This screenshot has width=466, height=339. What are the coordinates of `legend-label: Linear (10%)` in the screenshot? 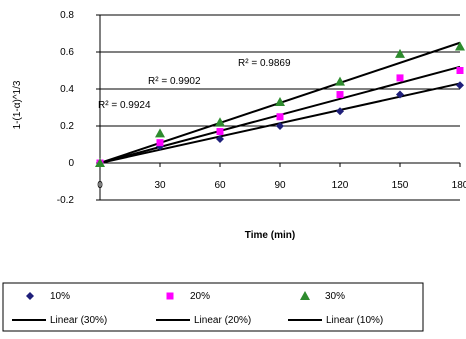 It's located at (354, 320).